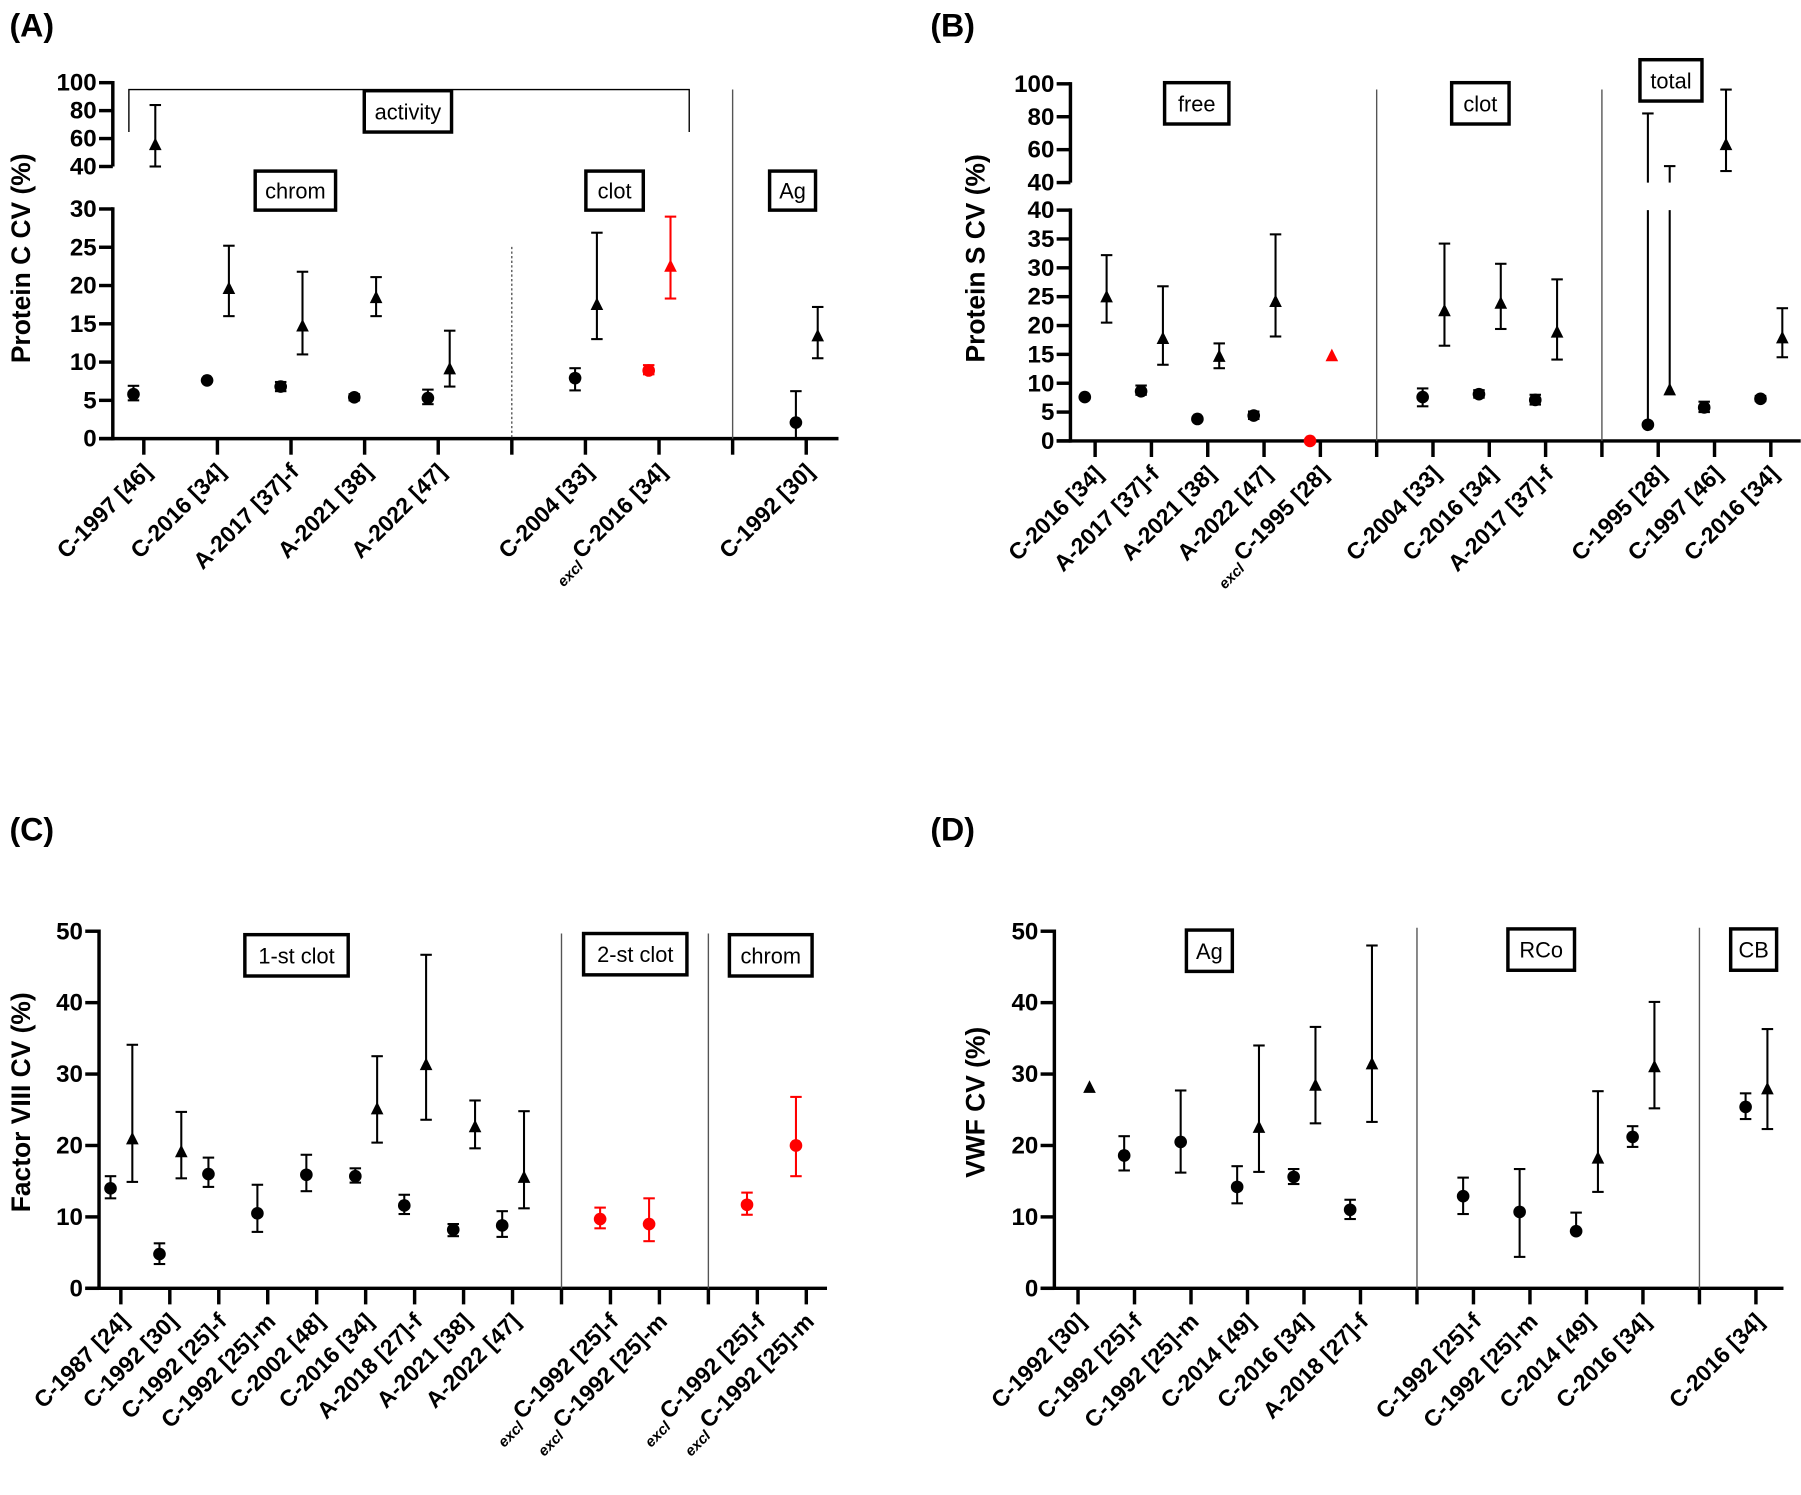 This screenshot has height=1495, width=1801. Describe the element at coordinates (1670, 80) in the screenshot. I see `group-label: total` at that location.